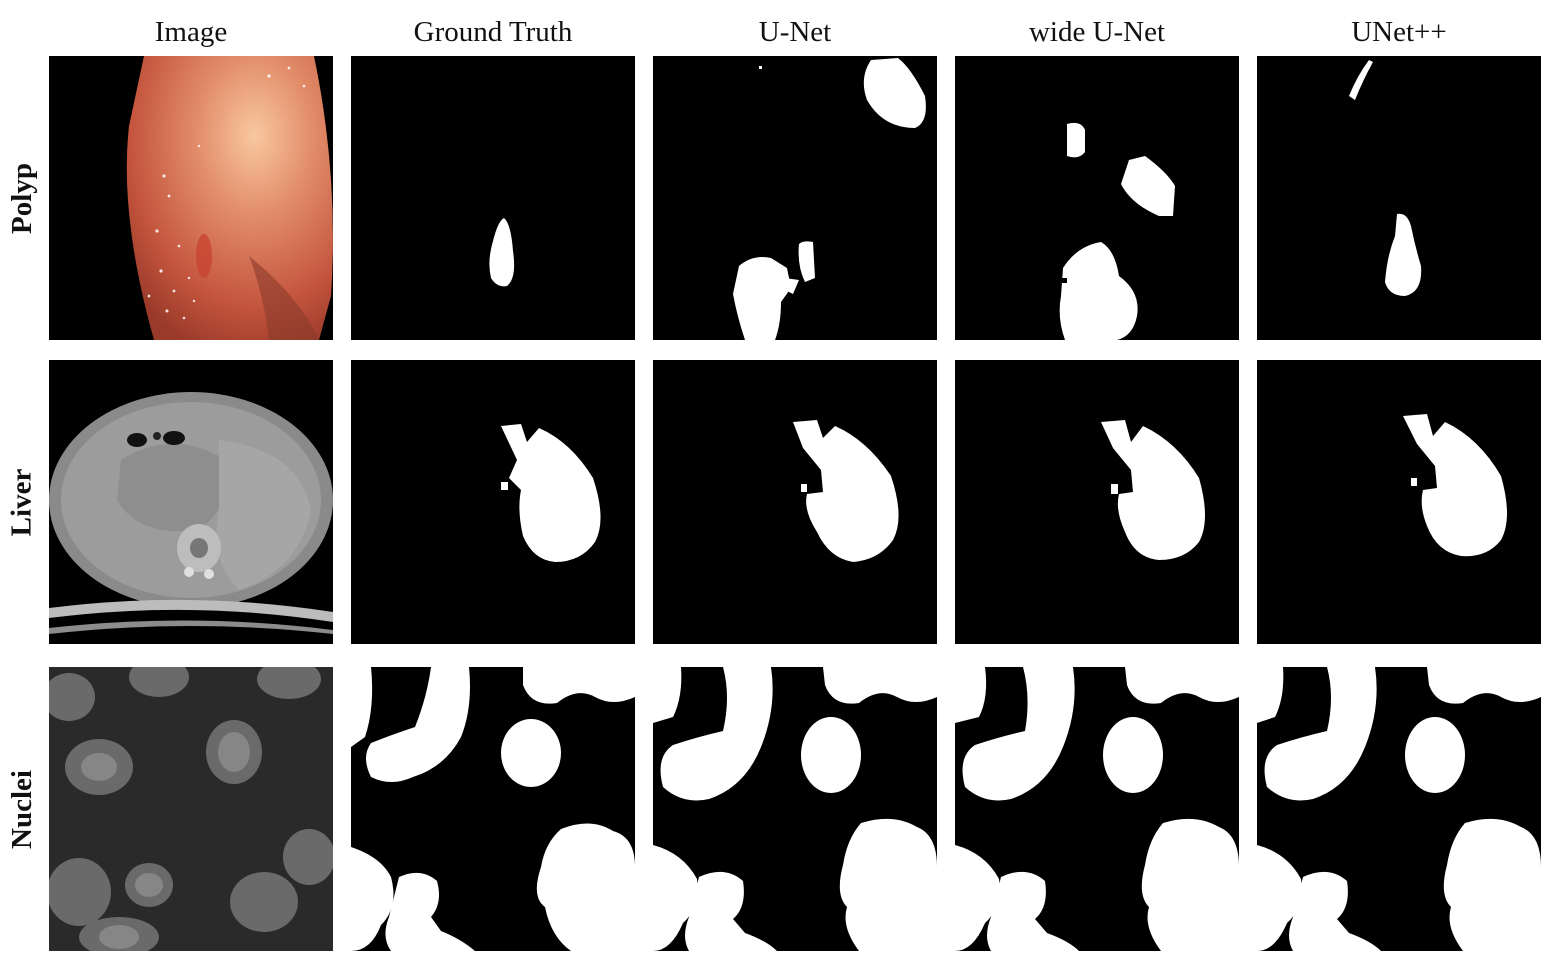  Describe the element at coordinates (1097, 809) in the screenshot. I see `nuclei-wide-unet-mask` at that location.